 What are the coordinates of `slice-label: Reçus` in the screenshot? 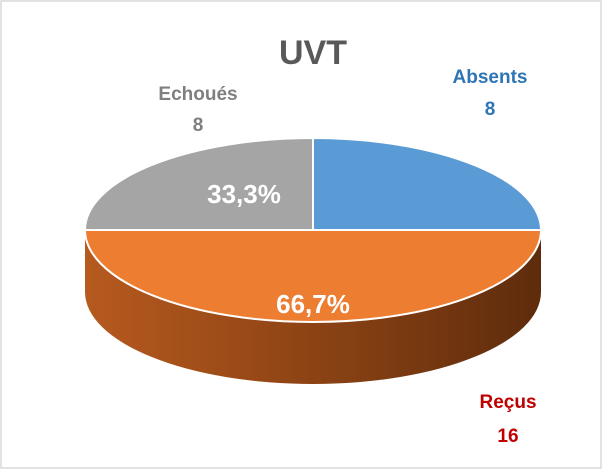 It's located at (507, 402).